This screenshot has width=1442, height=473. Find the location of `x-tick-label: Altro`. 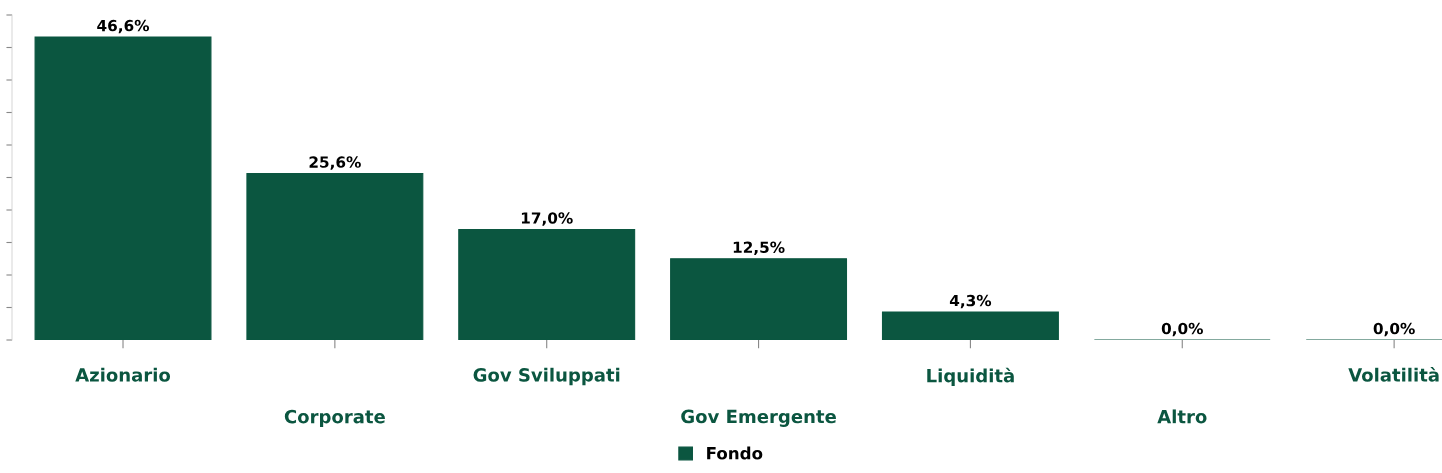

x-tick-label: Altro is located at coordinates (1182, 416).